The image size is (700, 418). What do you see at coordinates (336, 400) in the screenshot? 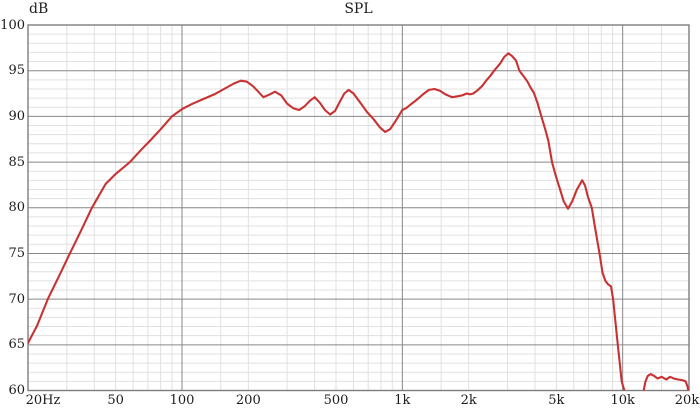
I see `x-tick-label: 500` at bounding box center [336, 400].